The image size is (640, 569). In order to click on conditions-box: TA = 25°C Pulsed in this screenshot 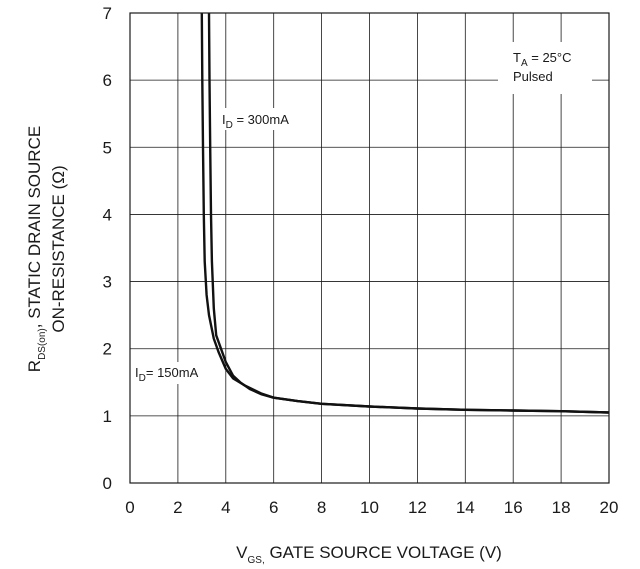, I will do `click(545, 68)`.